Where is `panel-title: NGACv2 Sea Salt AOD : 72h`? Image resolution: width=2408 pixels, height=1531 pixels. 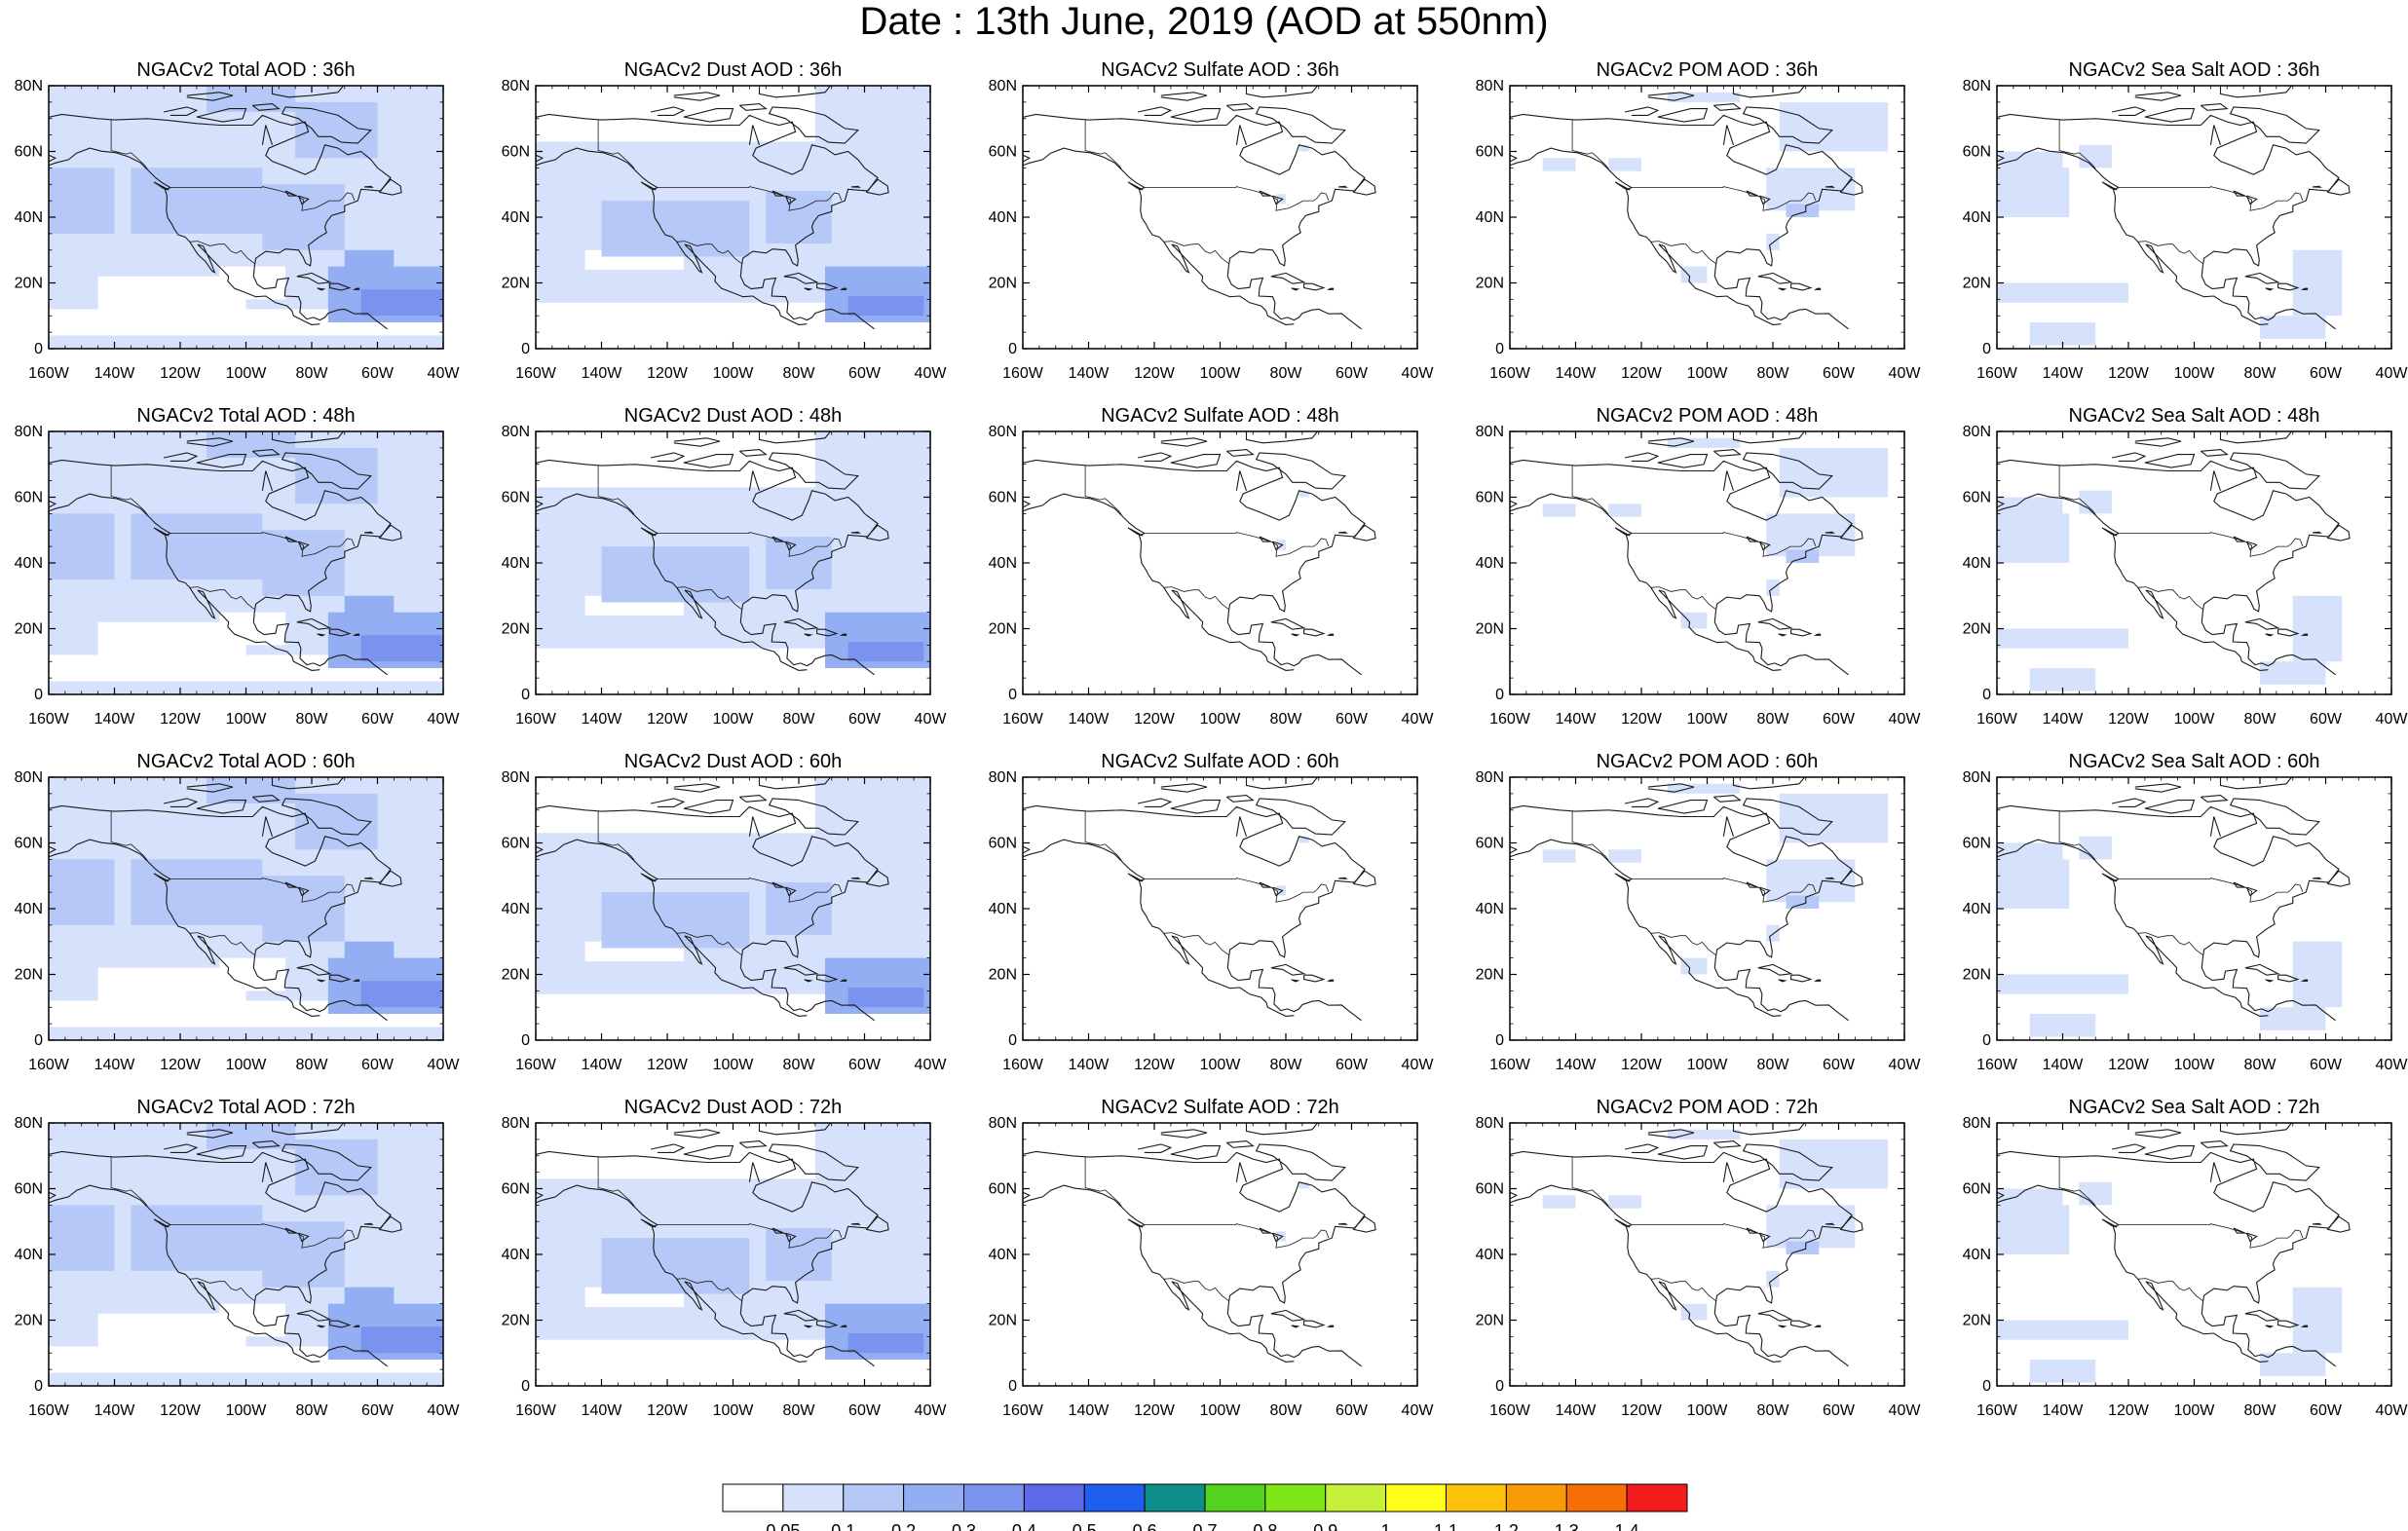
panel-title: NGACv2 Sea Salt AOD : 72h is located at coordinates (2194, 1107).